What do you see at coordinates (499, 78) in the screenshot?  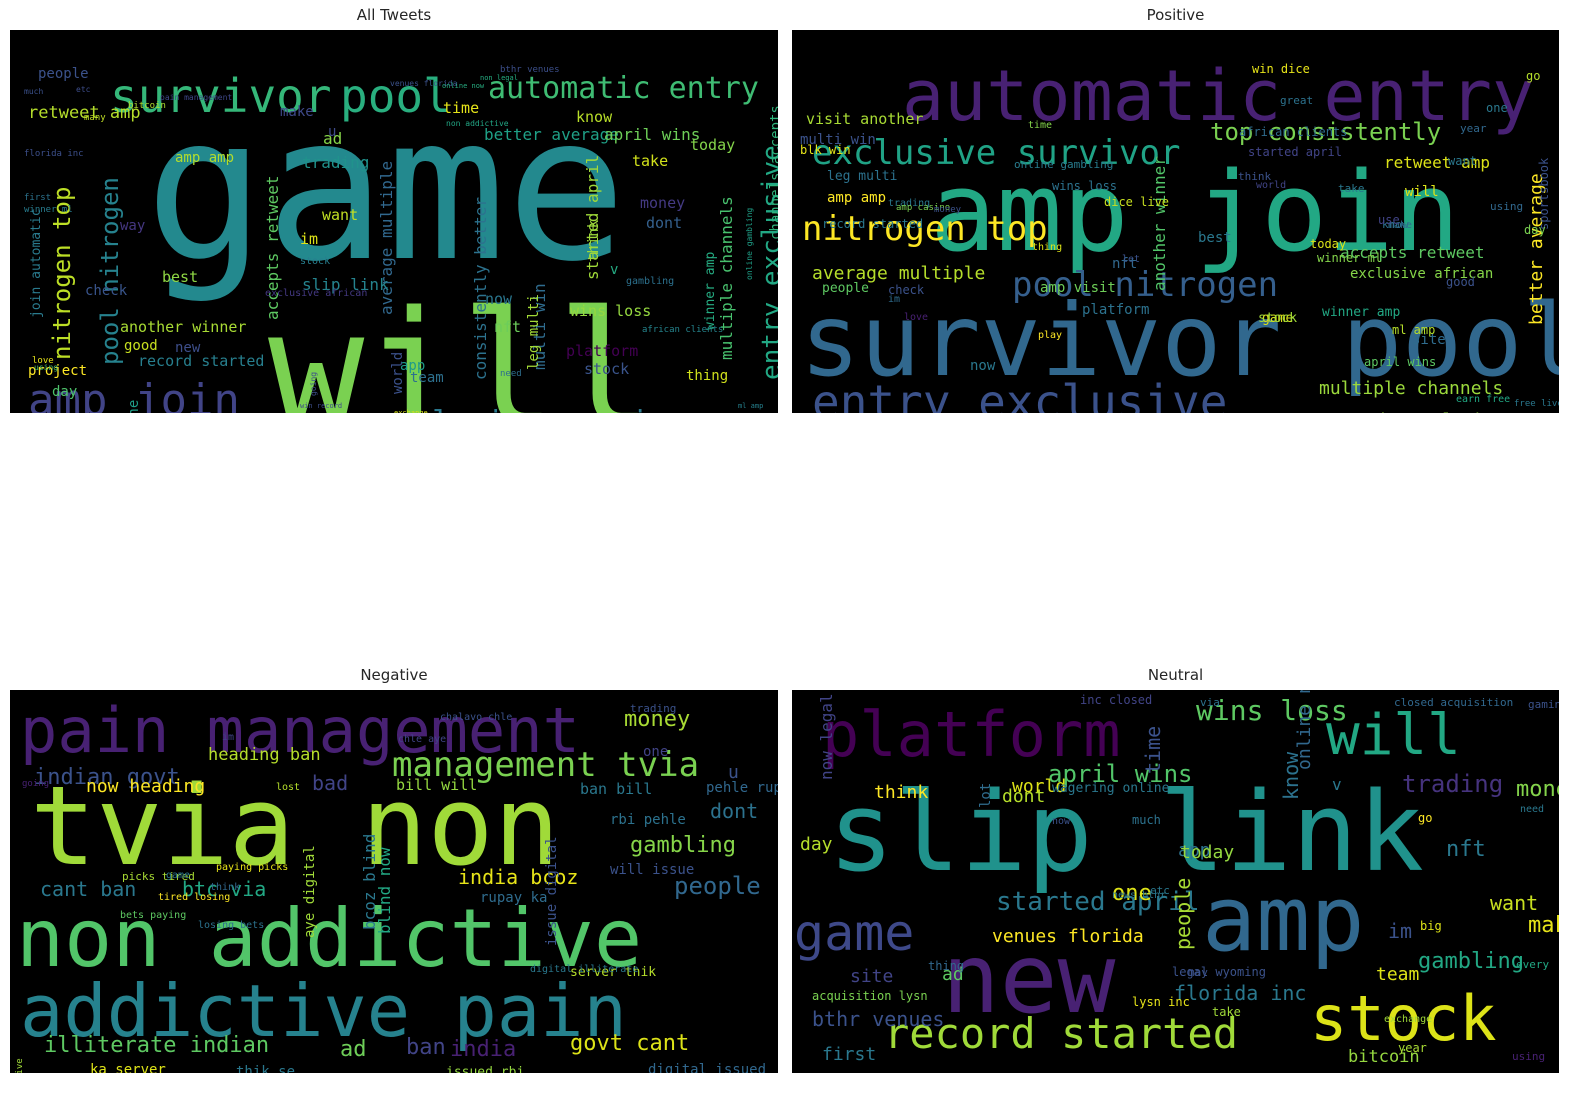 I see `cloud-word: non legal` at bounding box center [499, 78].